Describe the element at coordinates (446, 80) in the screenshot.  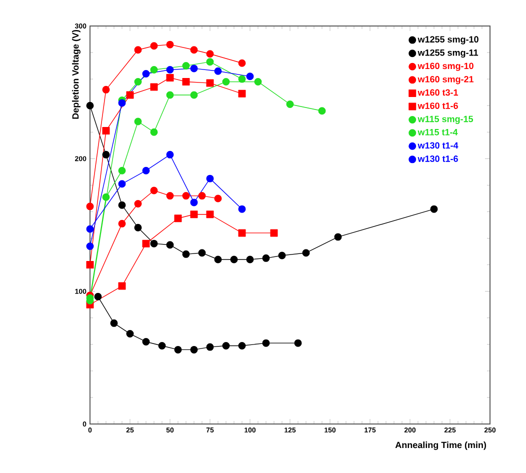
I see `legend-label: w160 smg-21` at that location.